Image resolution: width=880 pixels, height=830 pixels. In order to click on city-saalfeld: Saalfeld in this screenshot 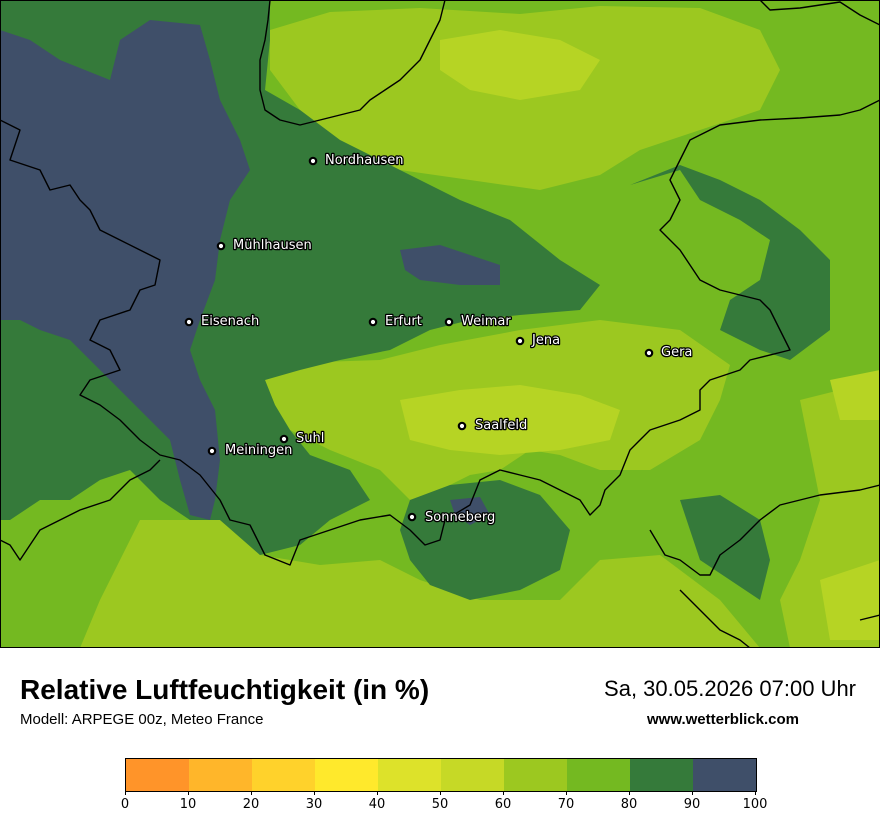, I will do `click(493, 425)`.